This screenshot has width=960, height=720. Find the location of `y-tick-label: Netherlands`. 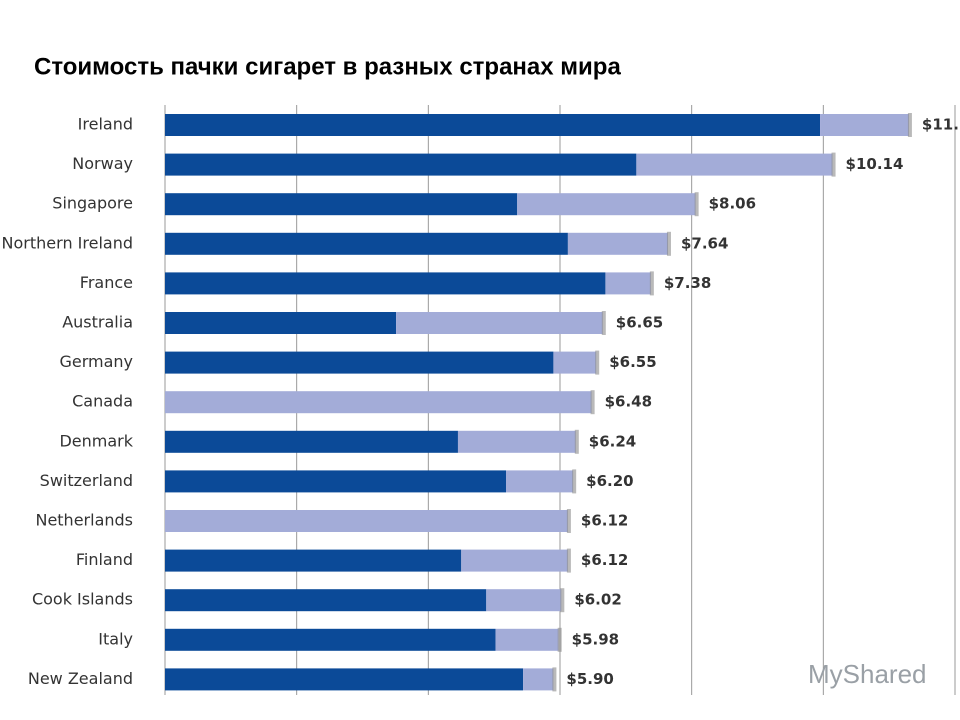

y-tick-label: Netherlands is located at coordinates (84, 520).